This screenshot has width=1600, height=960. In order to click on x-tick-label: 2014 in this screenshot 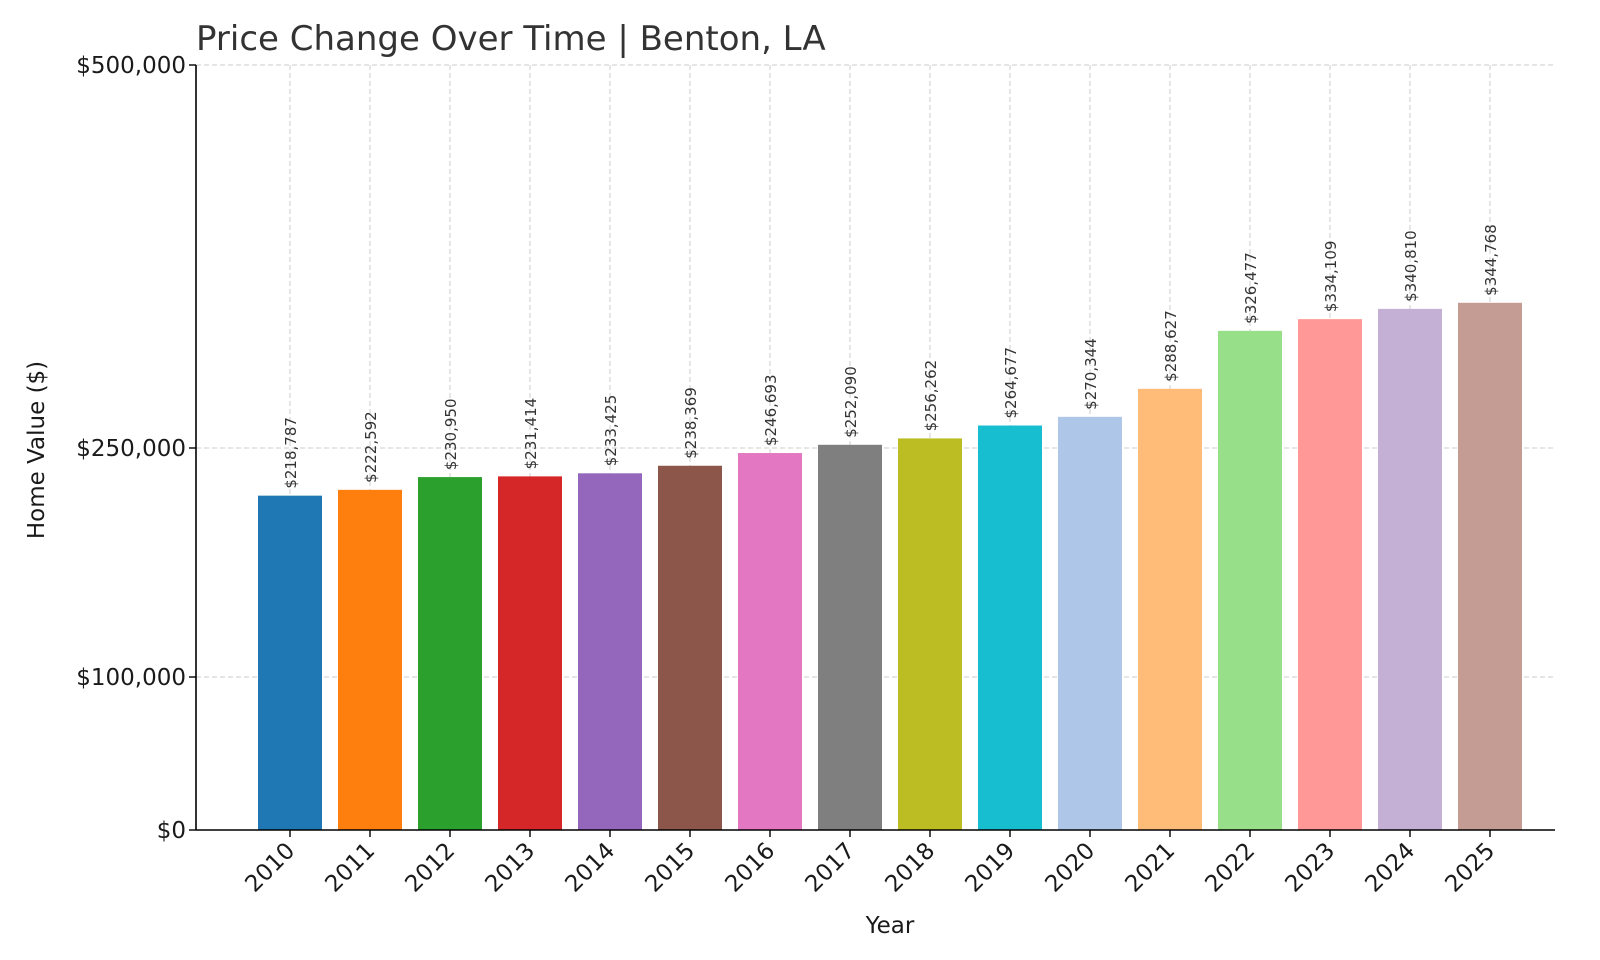, I will do `click(590, 868)`.